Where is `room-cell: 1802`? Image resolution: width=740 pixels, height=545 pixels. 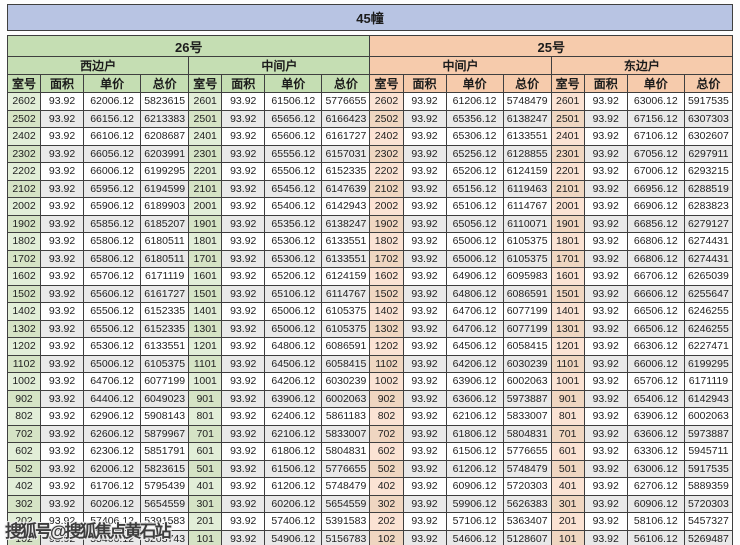
room-cell: 1802 is located at coordinates (386, 241).